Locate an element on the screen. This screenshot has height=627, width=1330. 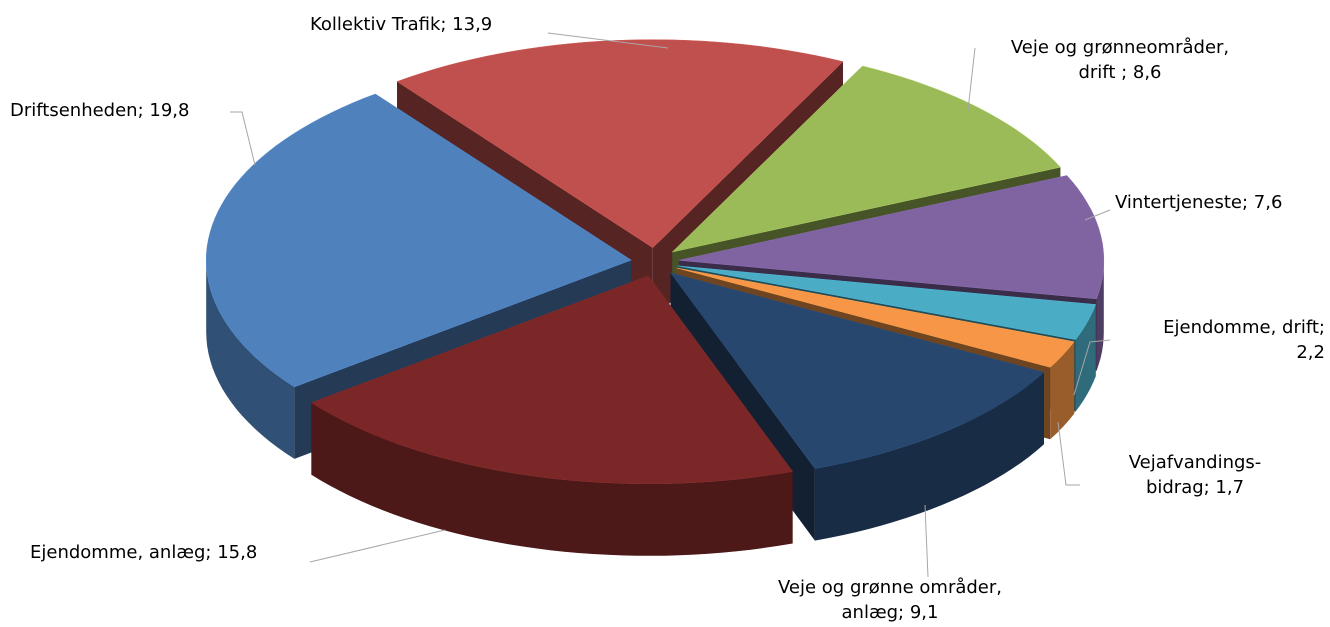
data-label: Veje og grønneområder, drift ; 8,6 is located at coordinates (1120, 60).